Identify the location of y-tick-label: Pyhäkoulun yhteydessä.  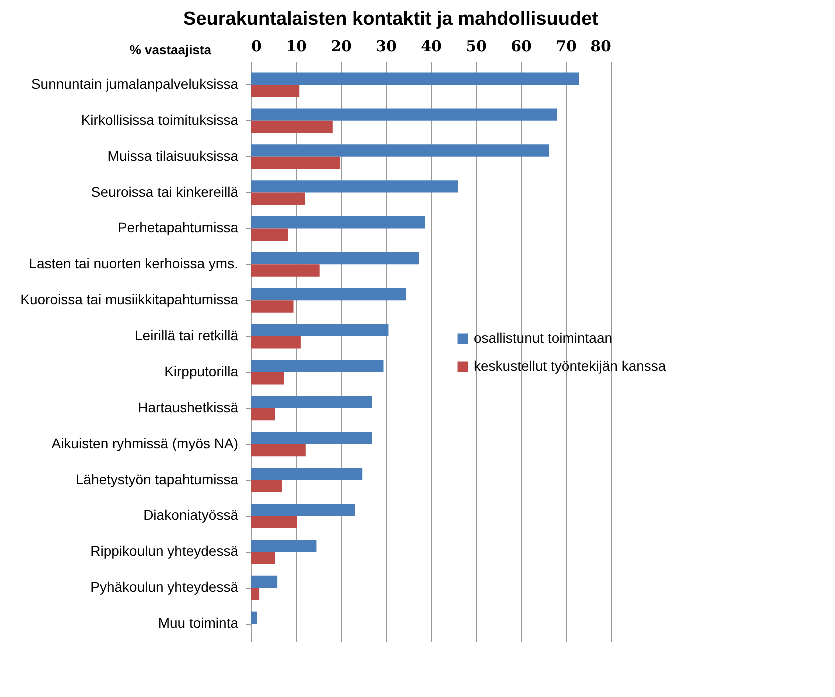
(164, 587).